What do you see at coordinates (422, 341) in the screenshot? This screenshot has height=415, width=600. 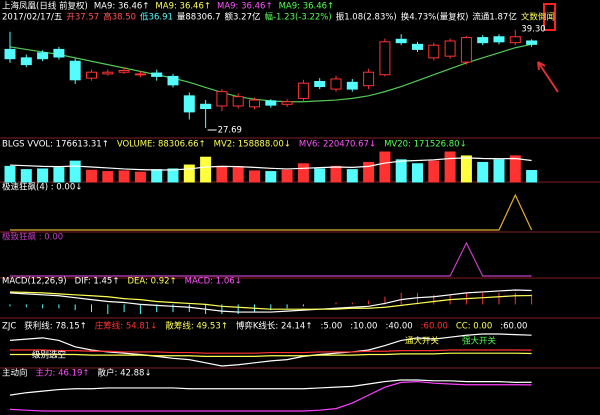 I see `note: 通大开关` at bounding box center [422, 341].